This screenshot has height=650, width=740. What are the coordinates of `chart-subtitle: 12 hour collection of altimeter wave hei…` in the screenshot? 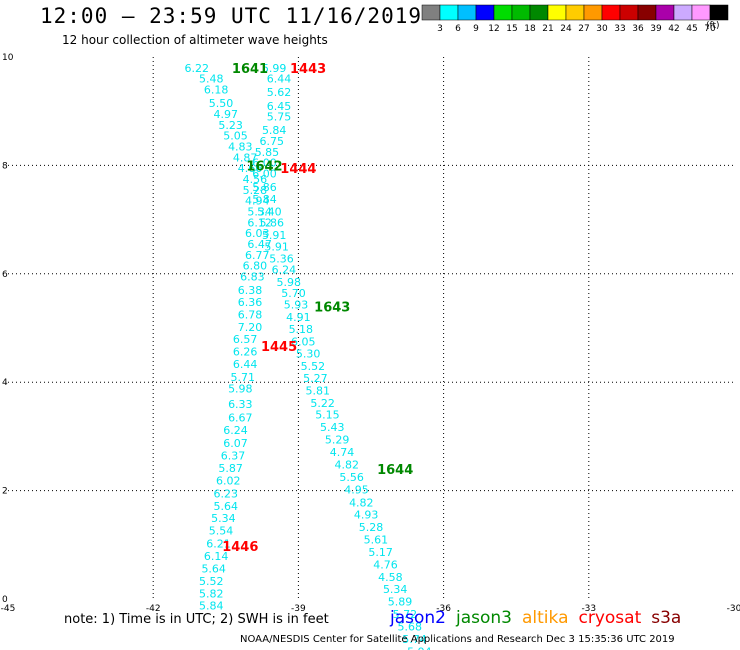 It's located at (195, 40).